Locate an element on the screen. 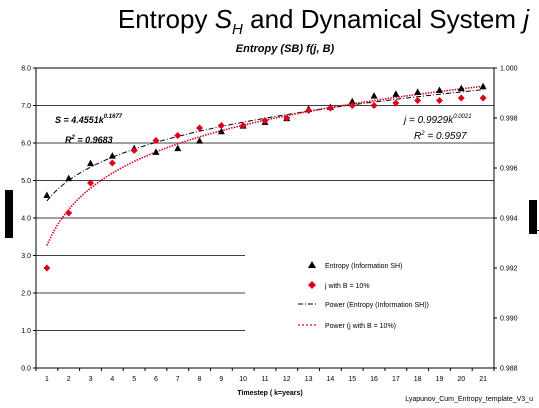 The image size is (539, 408). title-middle: and Dynamical System is located at coordinates (383, 19).